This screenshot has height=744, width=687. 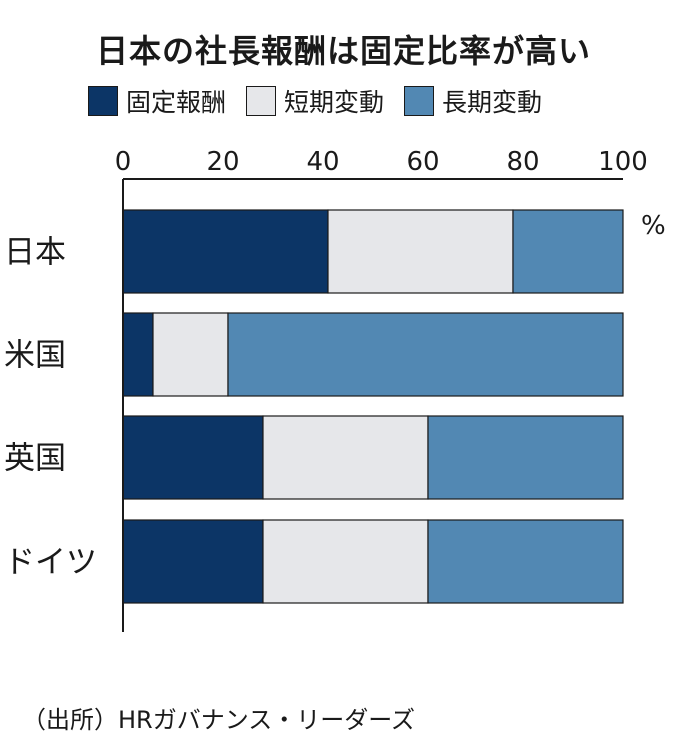 I want to click on unit-label: %, so click(x=653, y=226).